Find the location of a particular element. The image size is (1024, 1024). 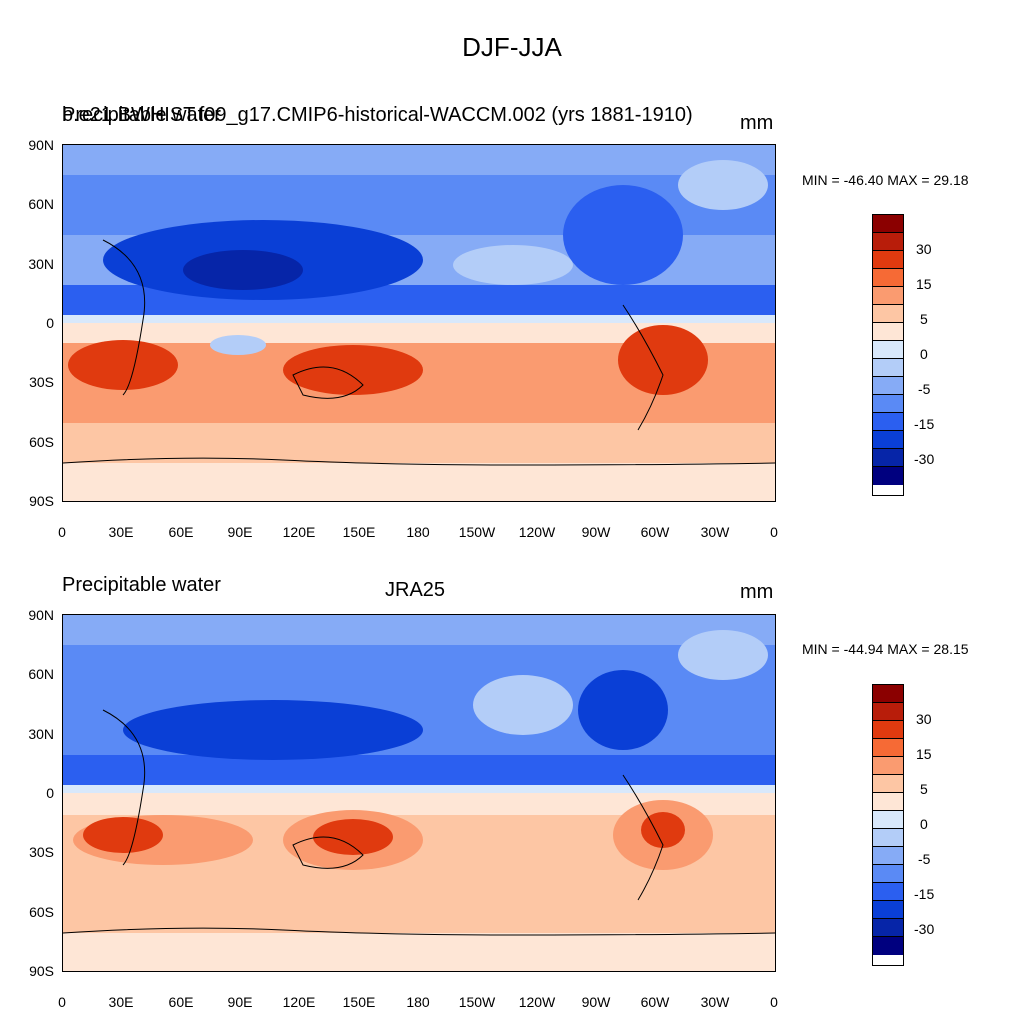

min-max-readout: MIN = -44.94 MAX = 28.15 is located at coordinates (885, 649).